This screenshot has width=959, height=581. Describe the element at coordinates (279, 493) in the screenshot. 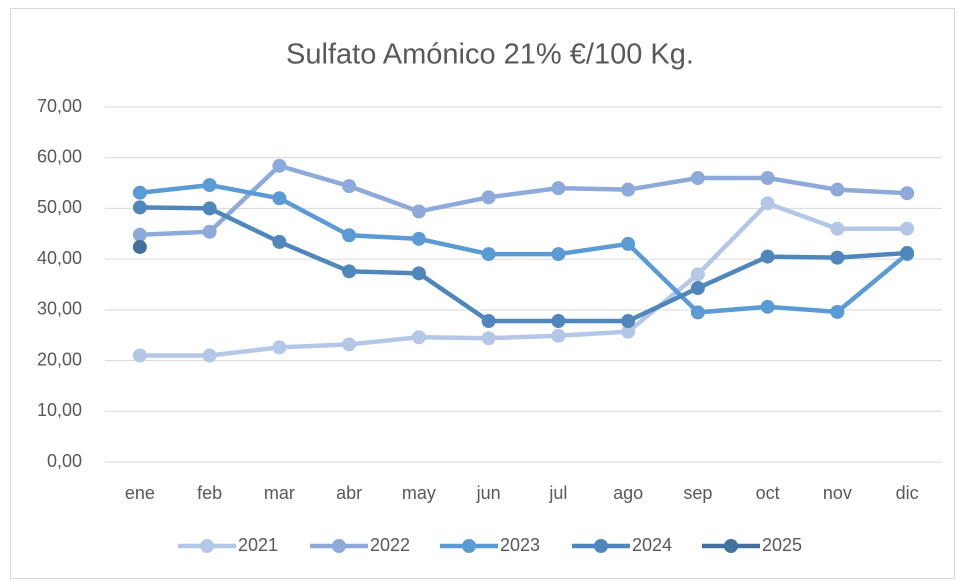

I see `x-tick-label: mar` at that location.